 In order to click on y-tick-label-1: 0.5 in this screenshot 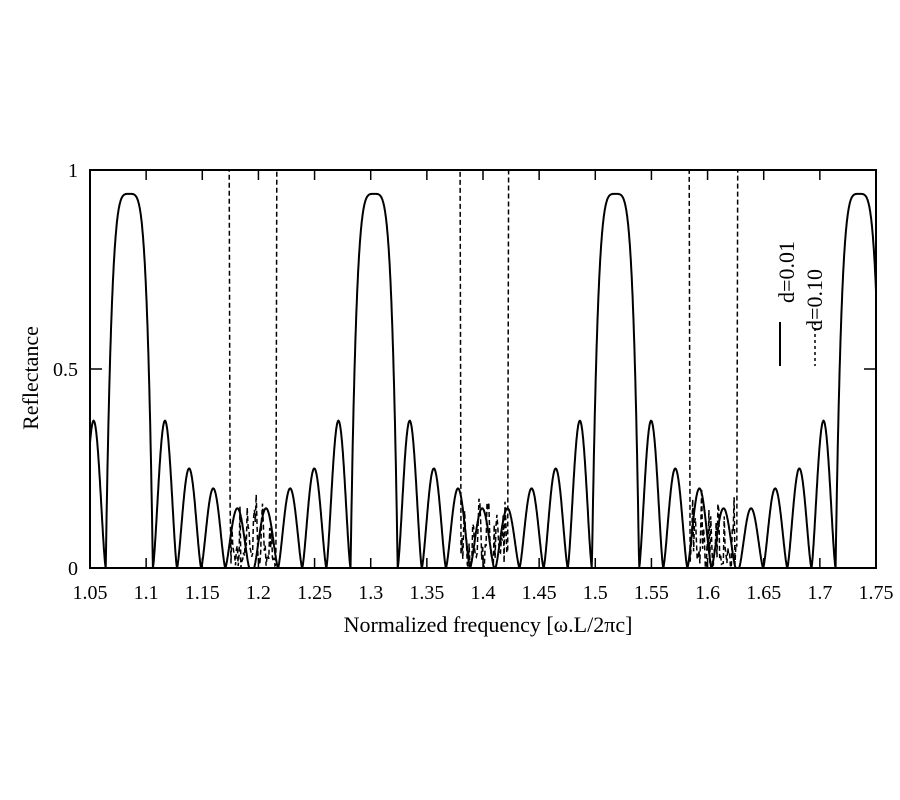, I will do `click(65, 370)`.